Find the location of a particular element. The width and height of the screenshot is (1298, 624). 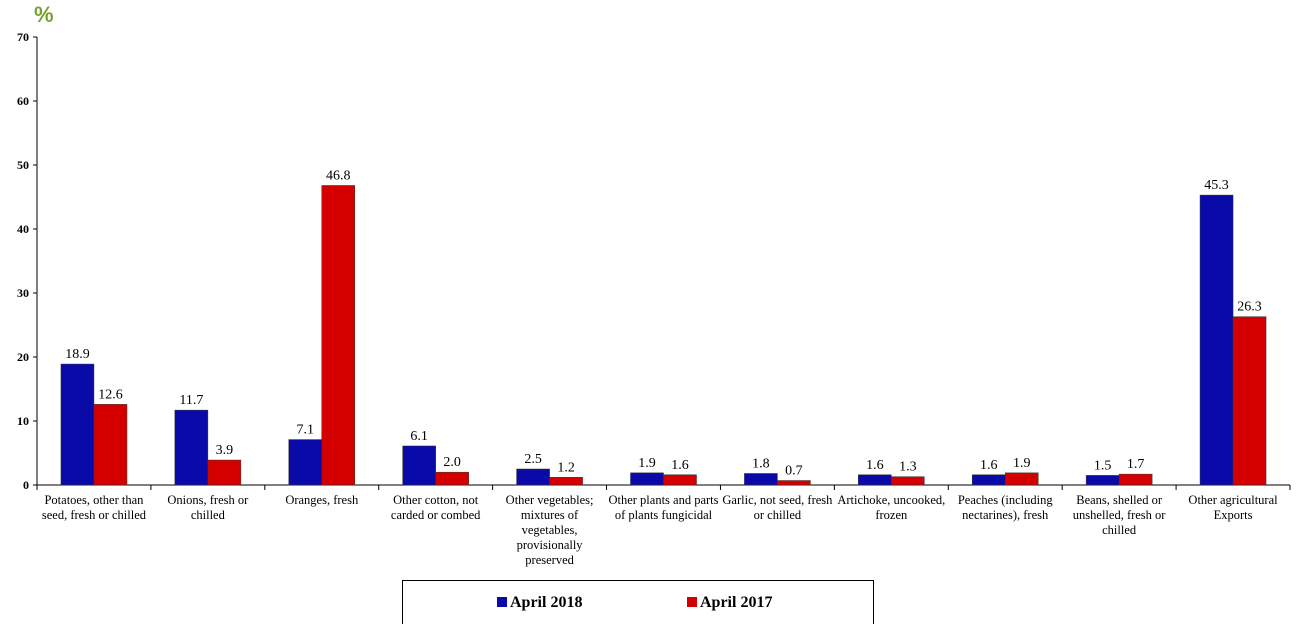

y-tick-label: 50 is located at coordinates (23, 165).